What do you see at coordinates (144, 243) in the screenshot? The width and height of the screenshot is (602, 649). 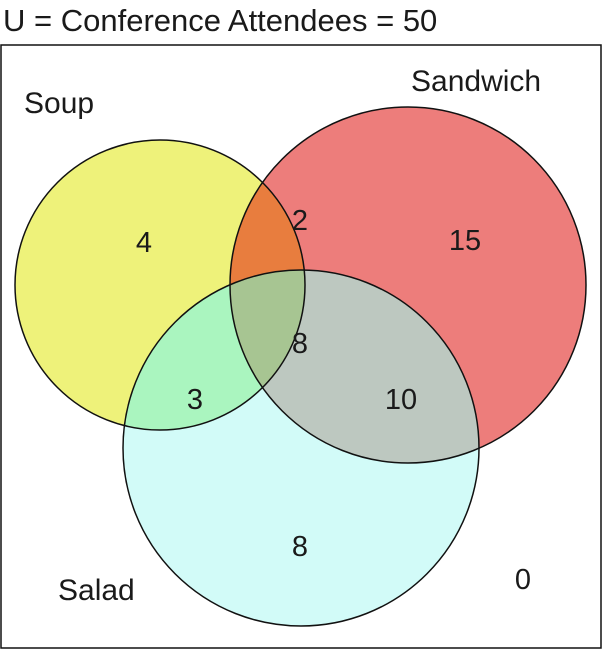 I see `soup-only-count: 4` at bounding box center [144, 243].